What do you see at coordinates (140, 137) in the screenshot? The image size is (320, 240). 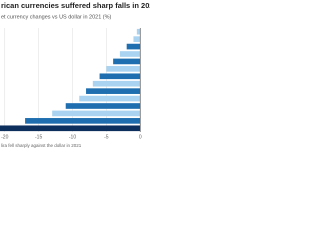 I see `x-tick-label: 0` at bounding box center [140, 137].